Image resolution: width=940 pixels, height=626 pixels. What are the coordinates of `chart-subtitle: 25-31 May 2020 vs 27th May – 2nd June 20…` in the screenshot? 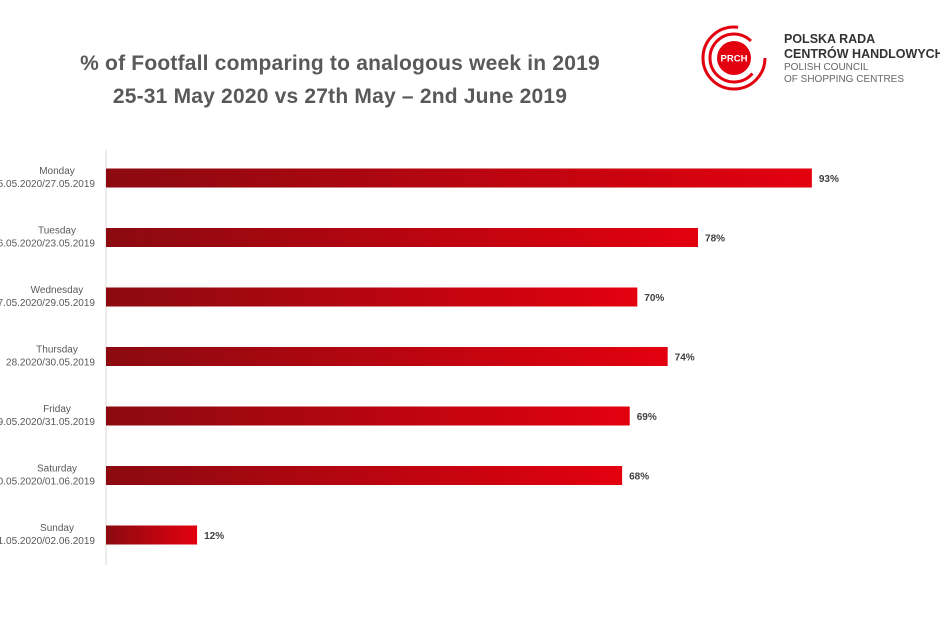 It's located at (340, 96).